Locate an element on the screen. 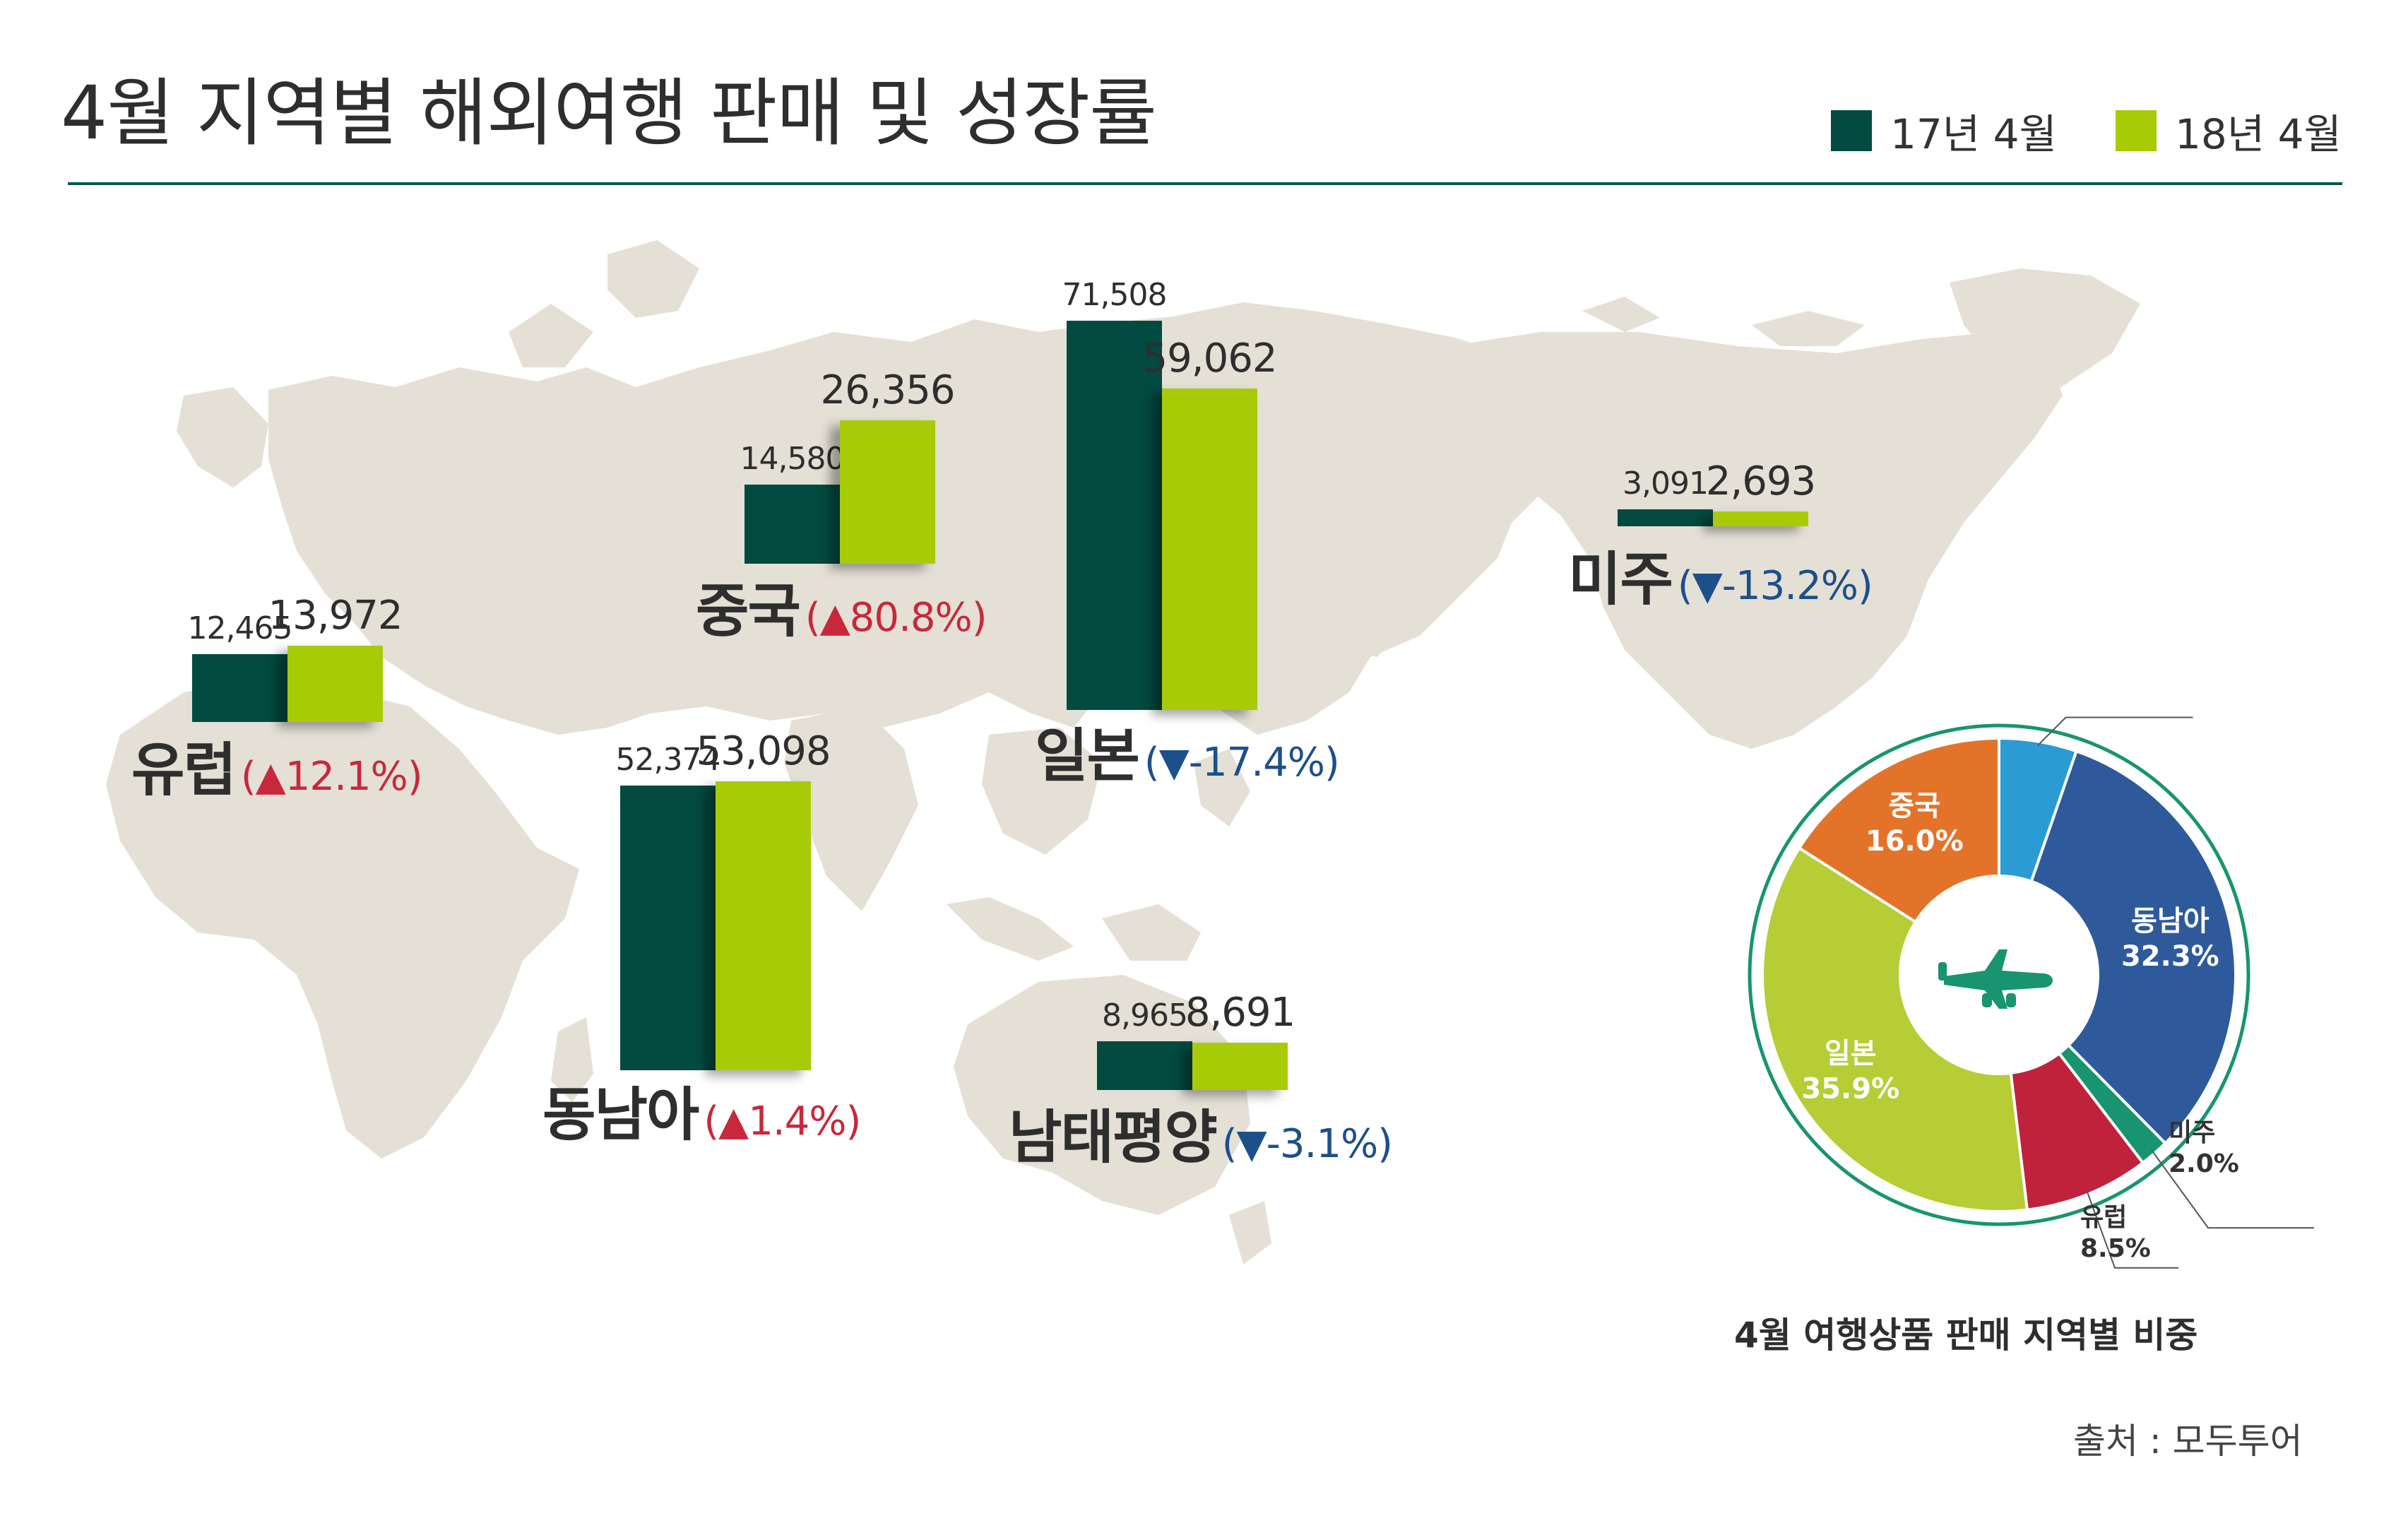 The width and height of the screenshot is (2408, 1516). pie-label-name-4: 일본 is located at coordinates (1851, 1053).